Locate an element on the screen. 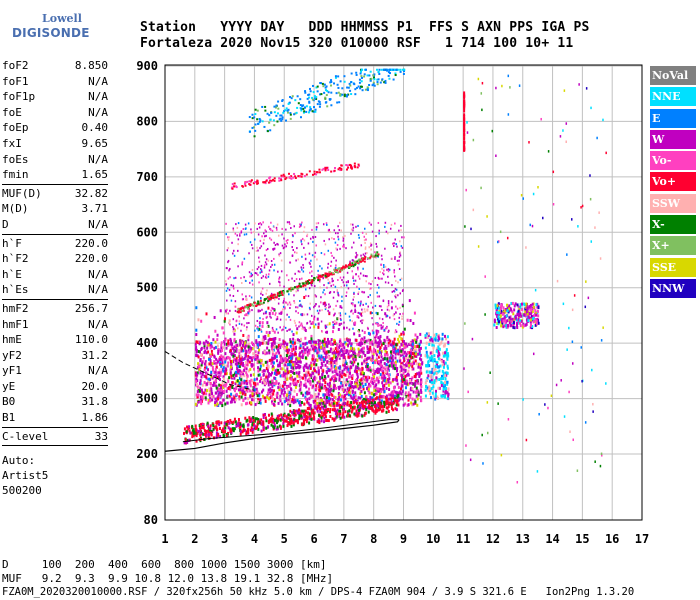  param-label: foEs is located at coordinates (15, 159).